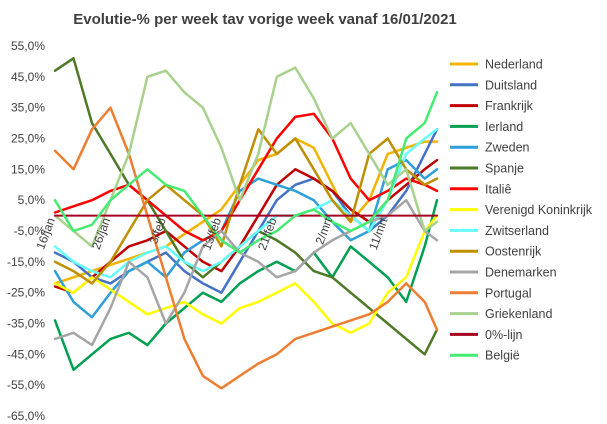  Describe the element at coordinates (504, 335) in the screenshot. I see `legend-label: 0%-lijn` at that location.